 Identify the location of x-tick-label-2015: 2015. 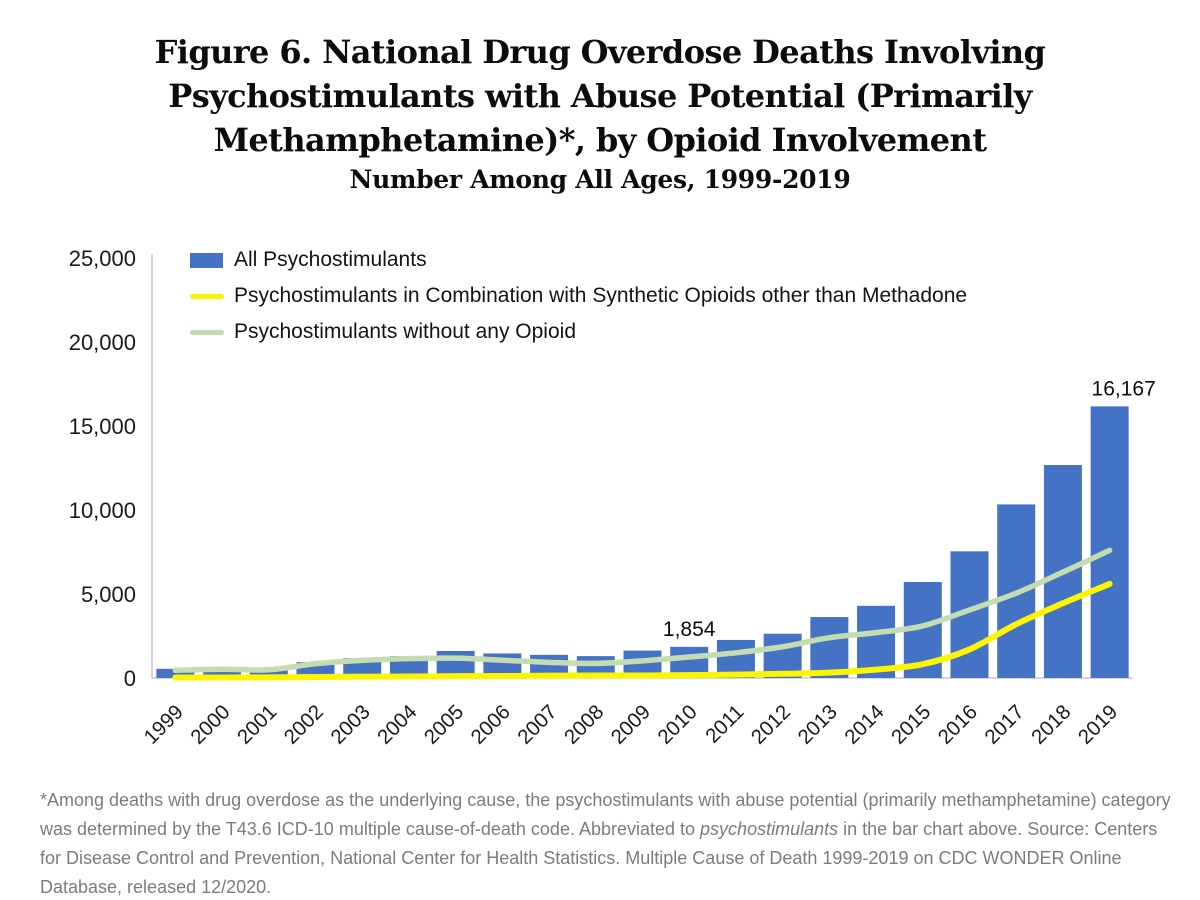
(911, 724).